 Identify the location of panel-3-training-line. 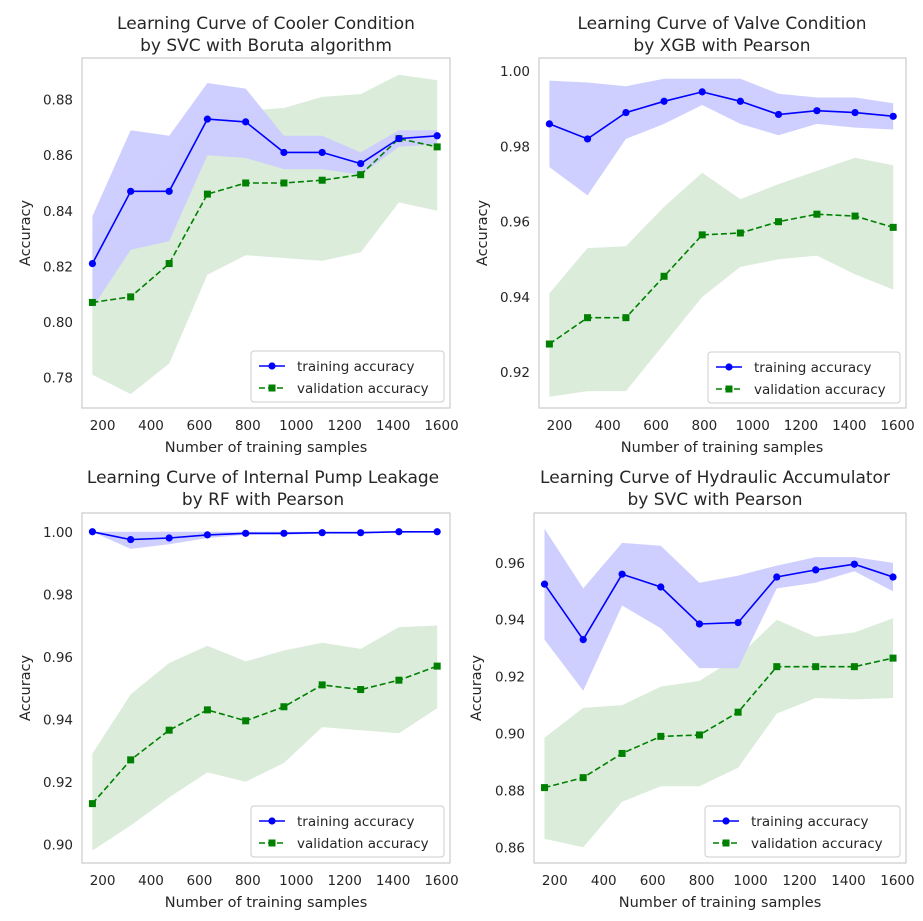
(265, 535).